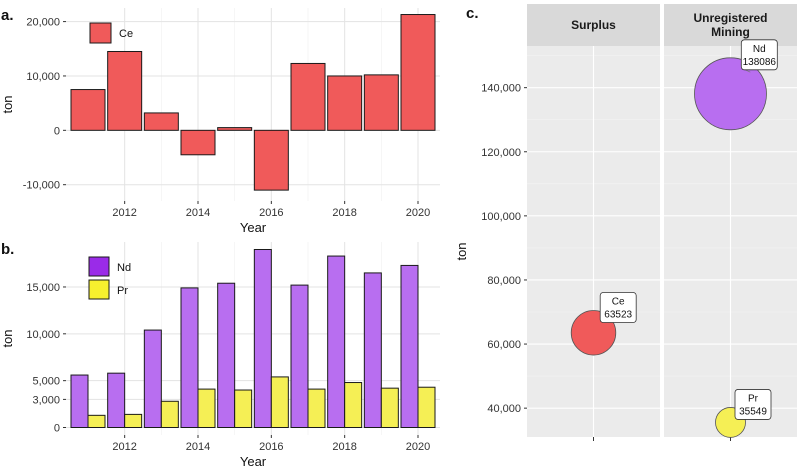 This screenshot has width=800, height=476. What do you see at coordinates (122, 291) in the screenshot?
I see `legend-label-pr: Pr` at bounding box center [122, 291].